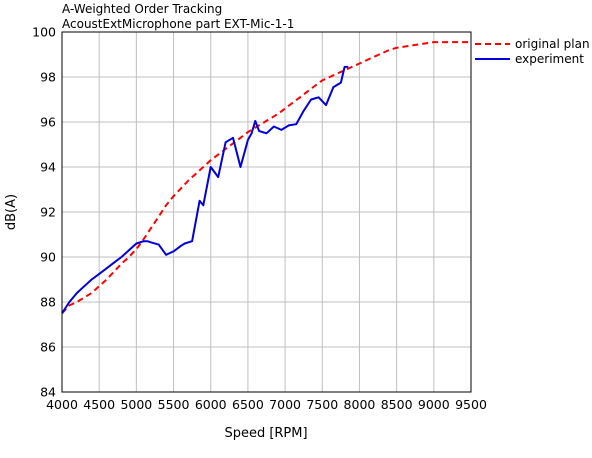 This screenshot has width=592, height=458. I want to click on y-tick-label: 94, so click(48, 167).